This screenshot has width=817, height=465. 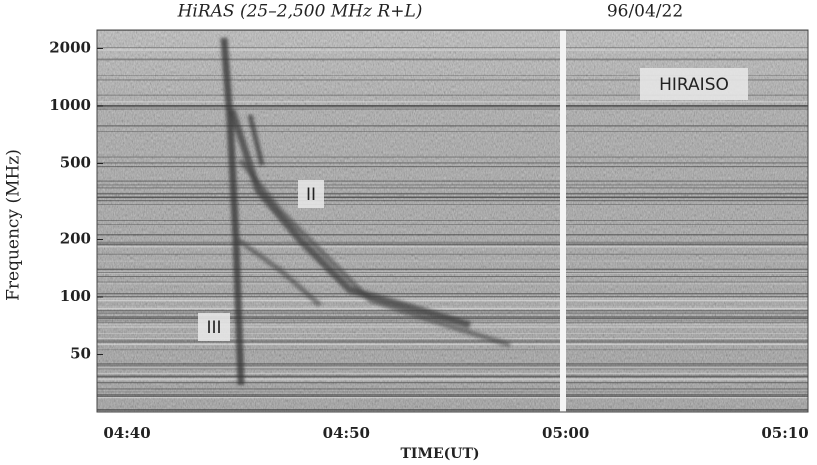 I want to click on y-tick-label: 2000, so click(x=70, y=48).